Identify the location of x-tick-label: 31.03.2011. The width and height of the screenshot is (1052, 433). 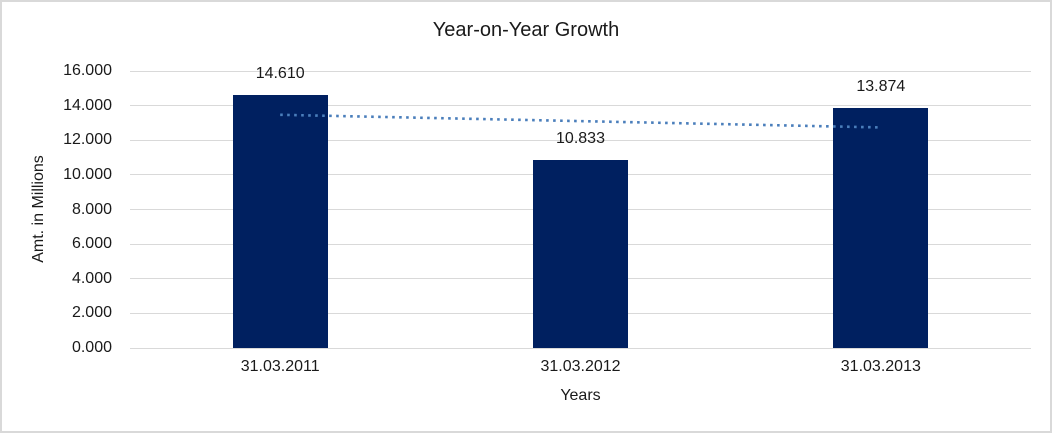
(280, 366).